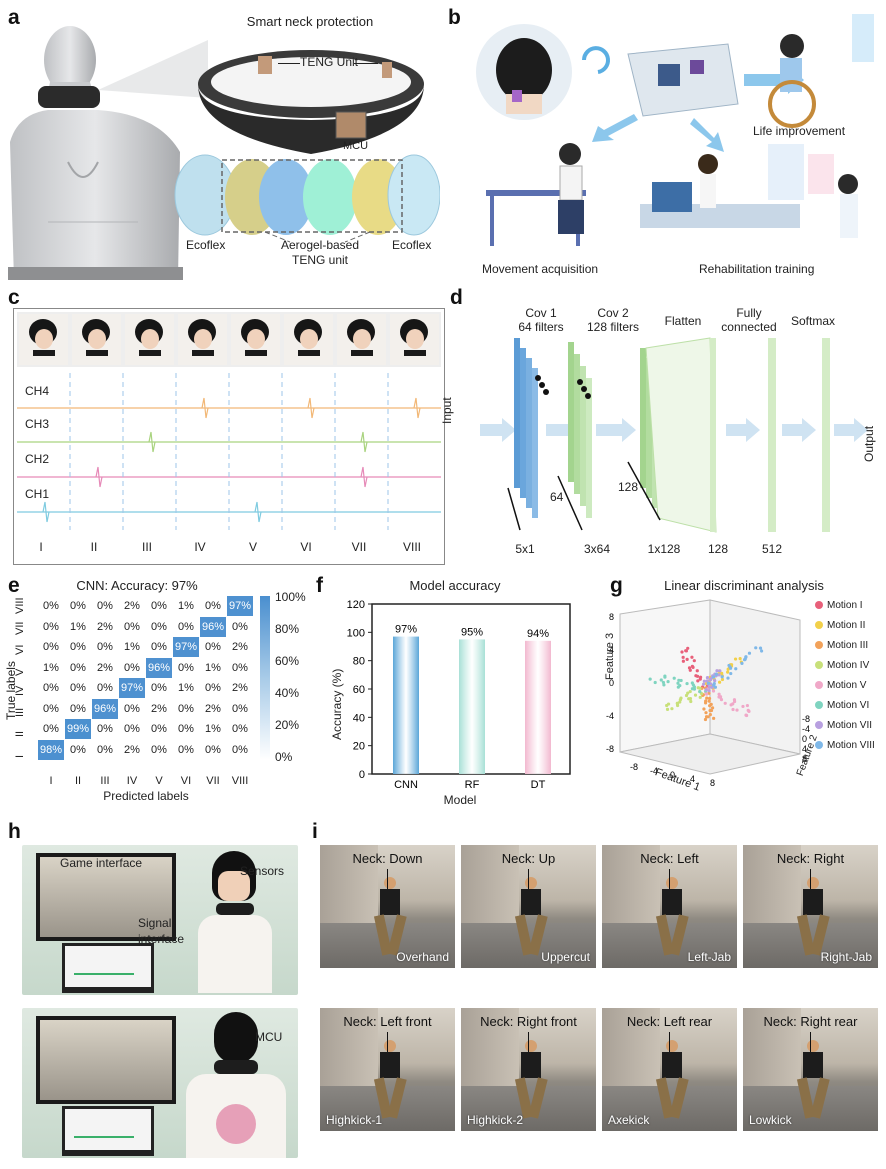 The image size is (886, 1169). What do you see at coordinates (20, 690) in the screenshot?
I see `heatmap-ylabel: IV` at bounding box center [20, 690].